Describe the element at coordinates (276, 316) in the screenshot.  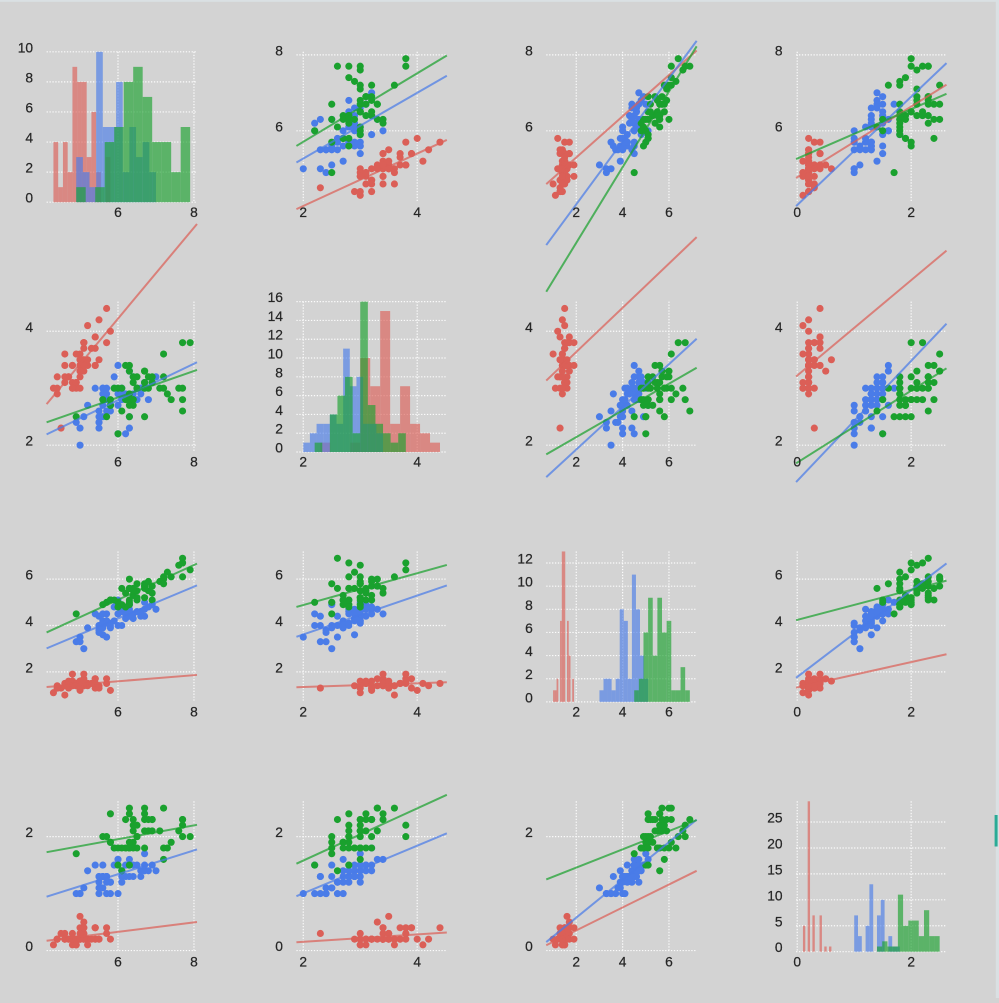
I see `svg-text: 14` at that location.